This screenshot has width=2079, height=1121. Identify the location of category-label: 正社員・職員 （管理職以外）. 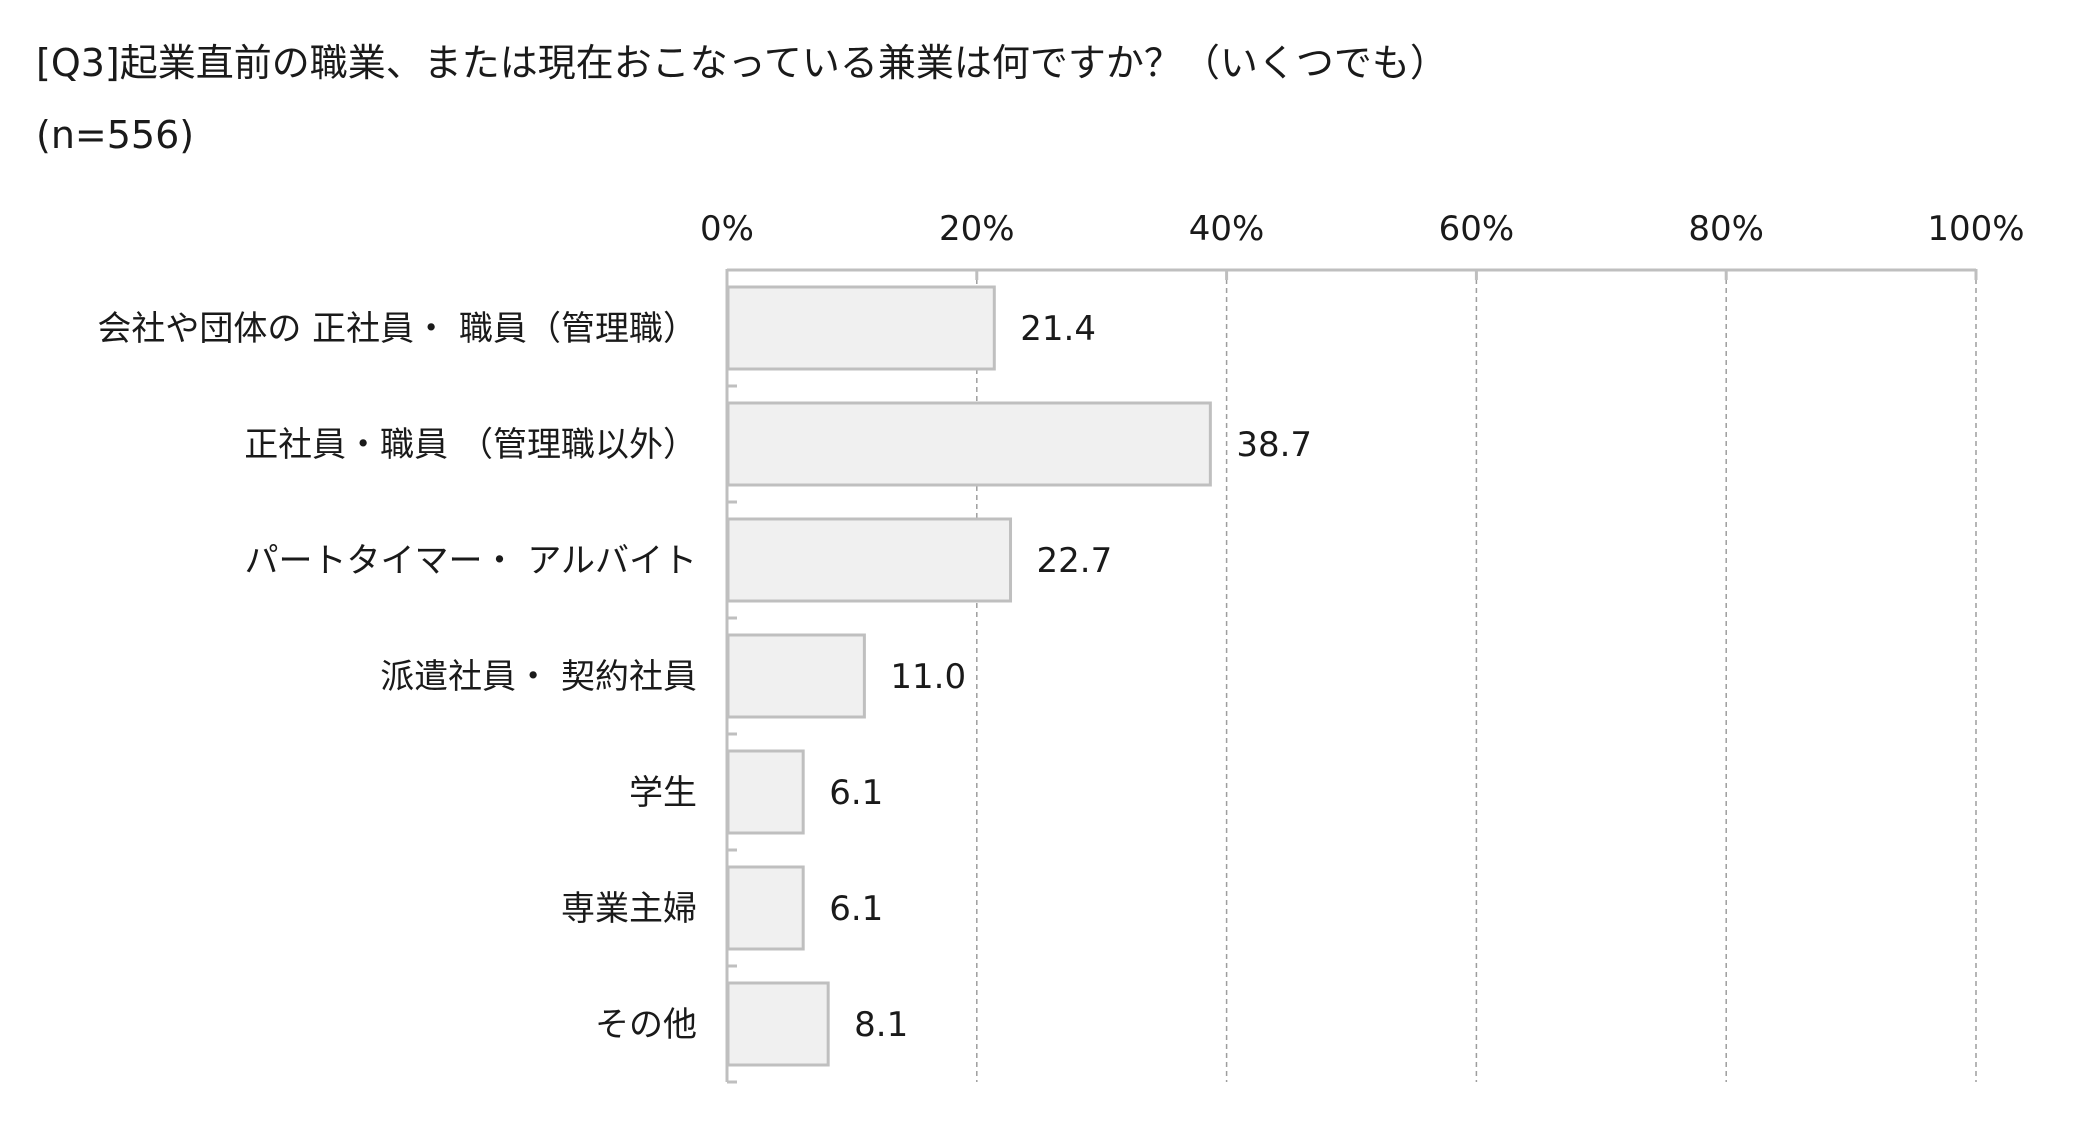
(470, 445).